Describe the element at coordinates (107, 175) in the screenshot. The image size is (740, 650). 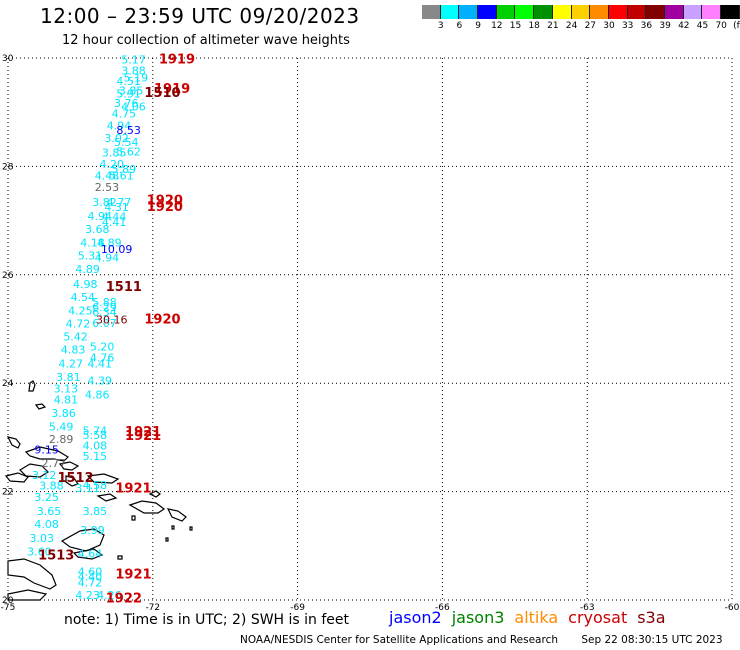
I see `wave-height-label: 4.48` at that location.